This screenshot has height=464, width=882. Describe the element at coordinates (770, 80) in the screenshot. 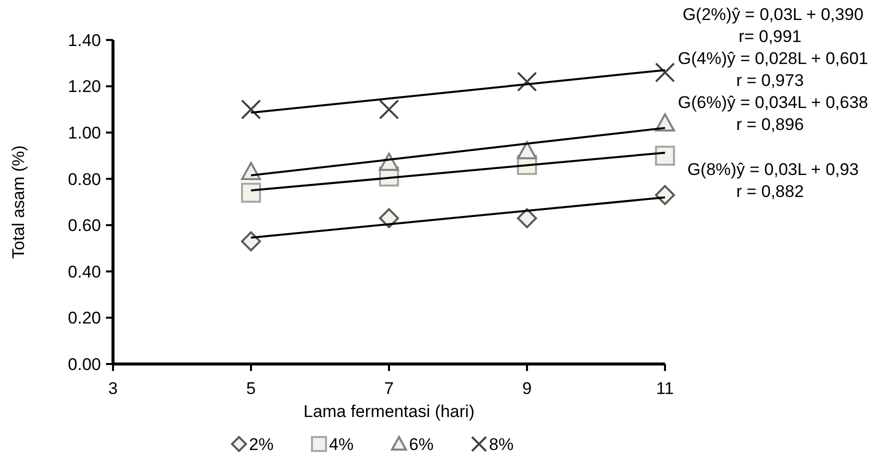

I see `text: r = 0,973` at that location.